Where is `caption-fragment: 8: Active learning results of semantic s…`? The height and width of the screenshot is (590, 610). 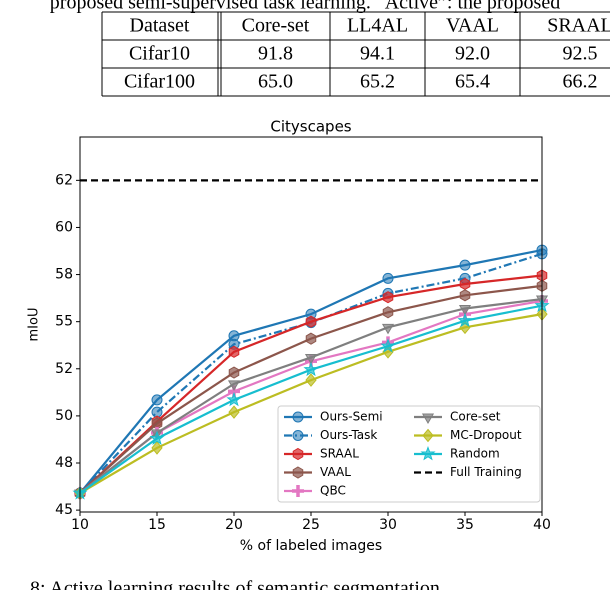
caption-fragment: 8: Active learning results of semantic s… is located at coordinates (235, 584).